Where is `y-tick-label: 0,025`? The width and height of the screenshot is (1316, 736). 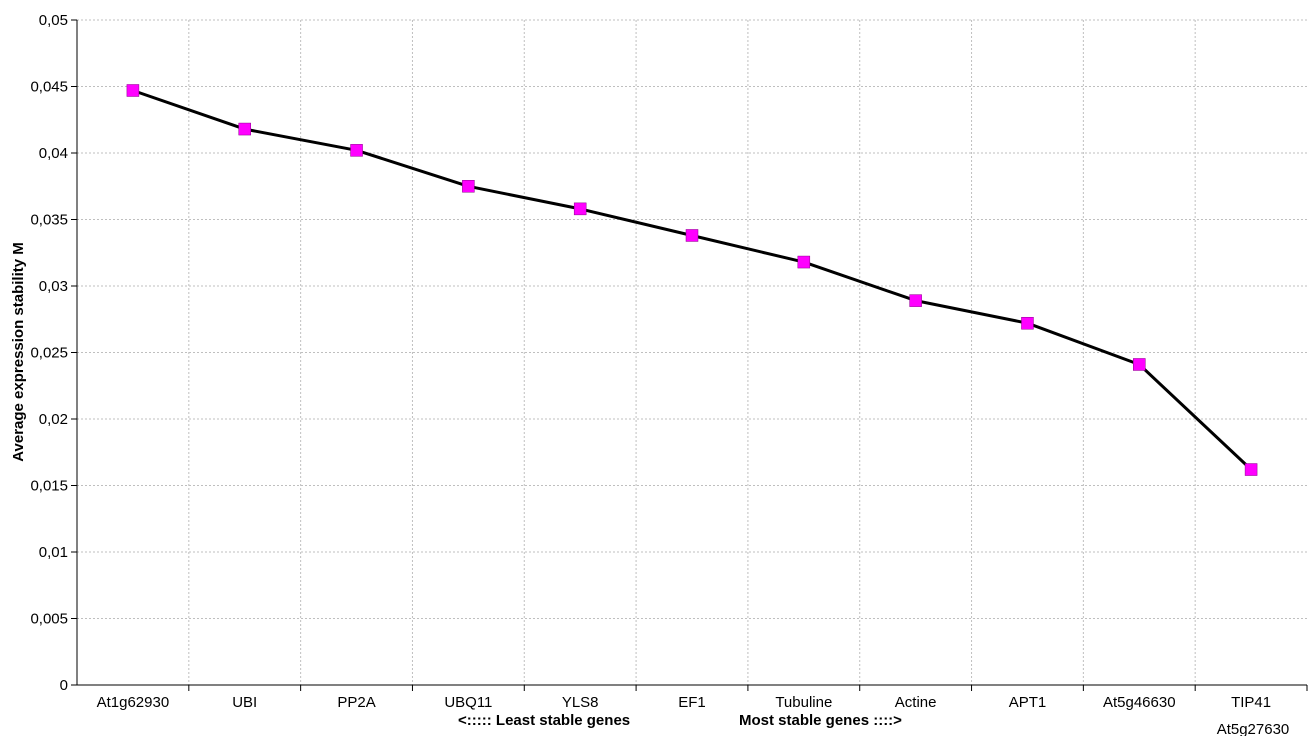
y-tick-label: 0,025 is located at coordinates (49, 353).